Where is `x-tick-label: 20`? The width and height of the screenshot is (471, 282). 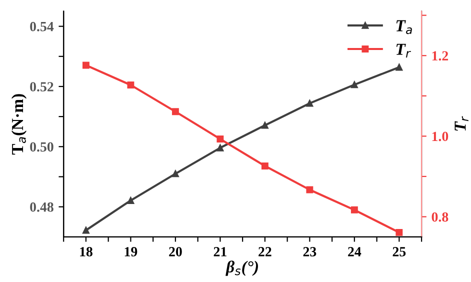
x-tick-label: 20 is located at coordinates (175, 251).